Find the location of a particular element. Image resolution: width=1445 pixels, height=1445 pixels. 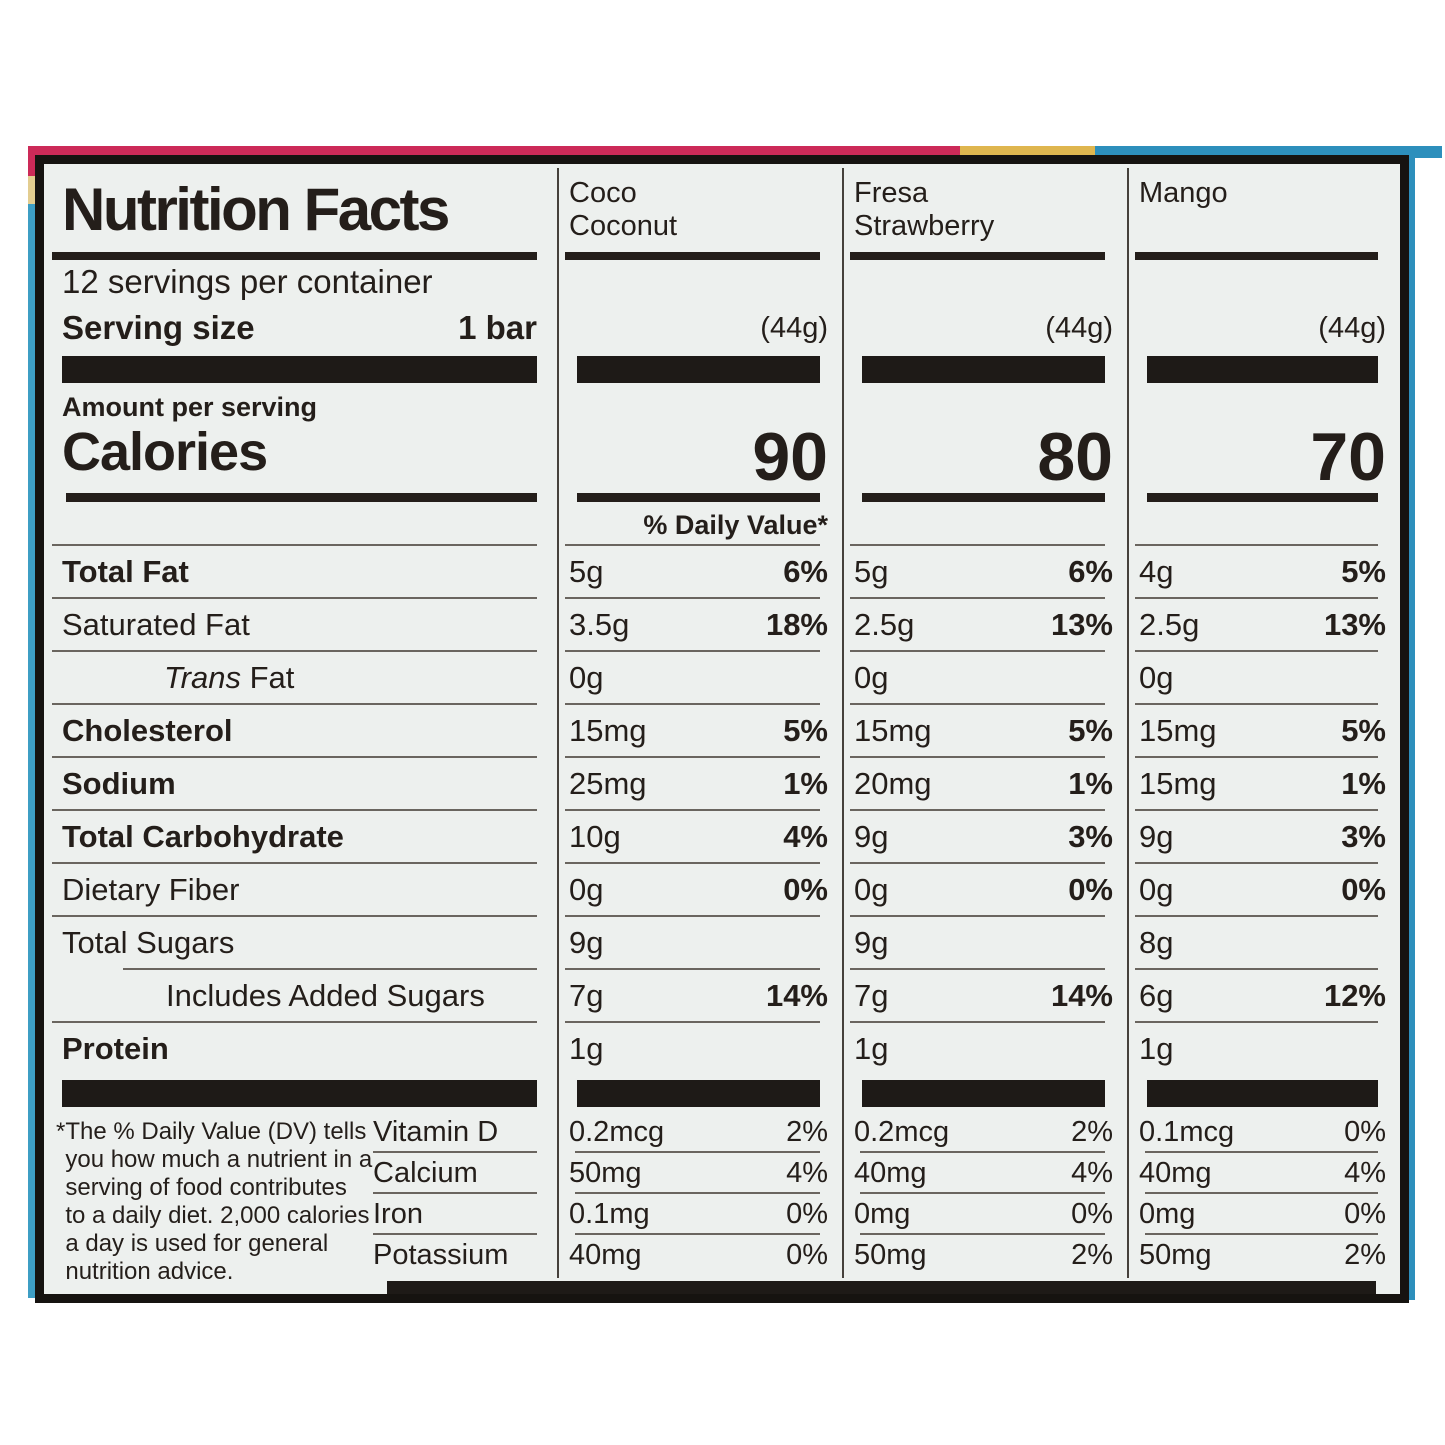

nutrient-amount: 2.5g is located at coordinates (884, 624).